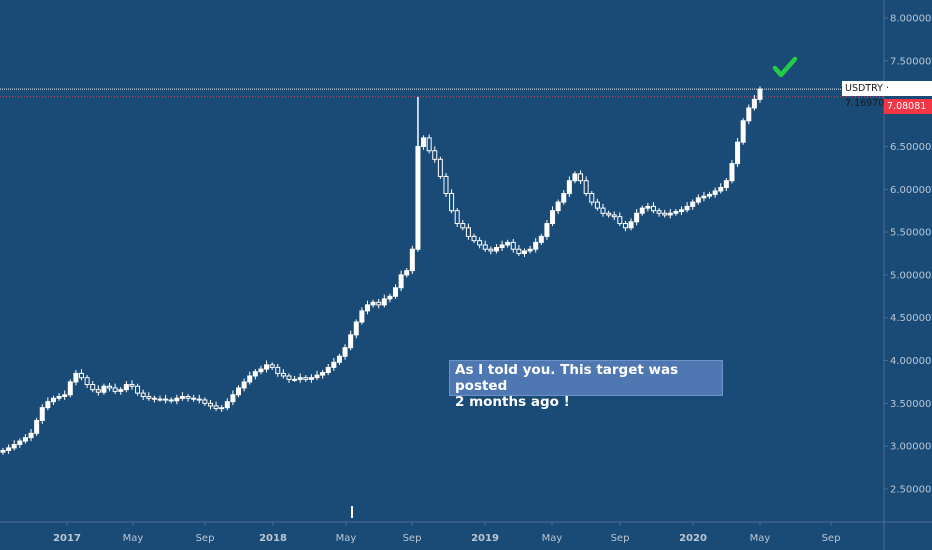  Describe the element at coordinates (466, 532) in the screenshot. I see `x-axis: 2017 May Sep 2018 May Sep 2019 May Sep 2020 May Sep` at that location.